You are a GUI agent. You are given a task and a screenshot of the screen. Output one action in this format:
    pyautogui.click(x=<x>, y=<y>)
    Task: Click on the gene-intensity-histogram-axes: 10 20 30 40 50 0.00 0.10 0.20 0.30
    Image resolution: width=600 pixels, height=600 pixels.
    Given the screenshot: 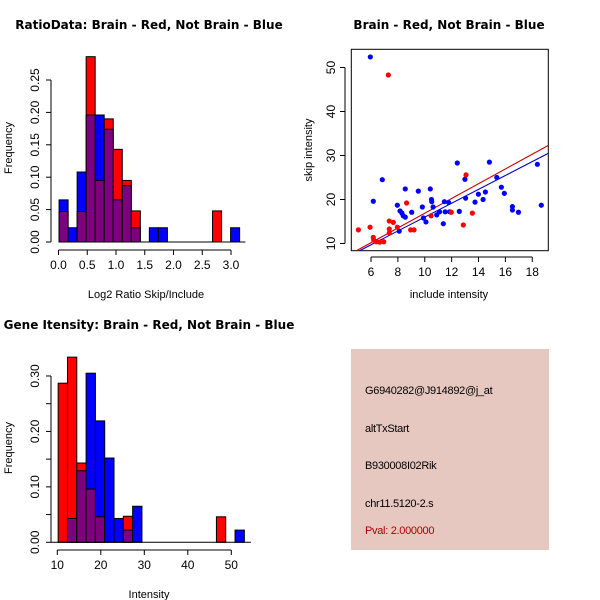 What is the action you would take?
    pyautogui.click(x=139, y=468)
    